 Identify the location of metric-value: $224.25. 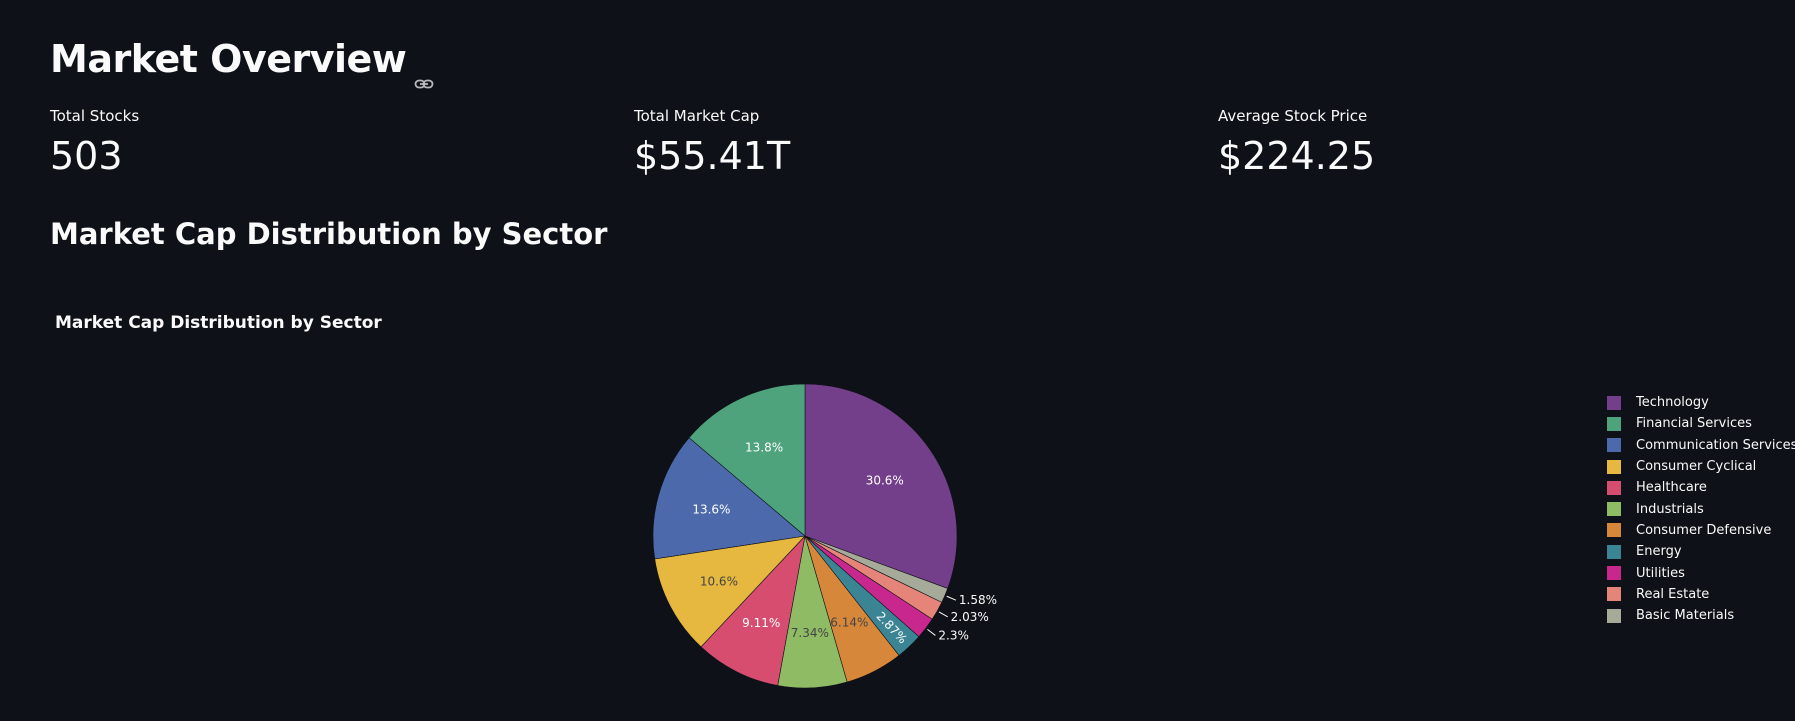
(1297, 156).